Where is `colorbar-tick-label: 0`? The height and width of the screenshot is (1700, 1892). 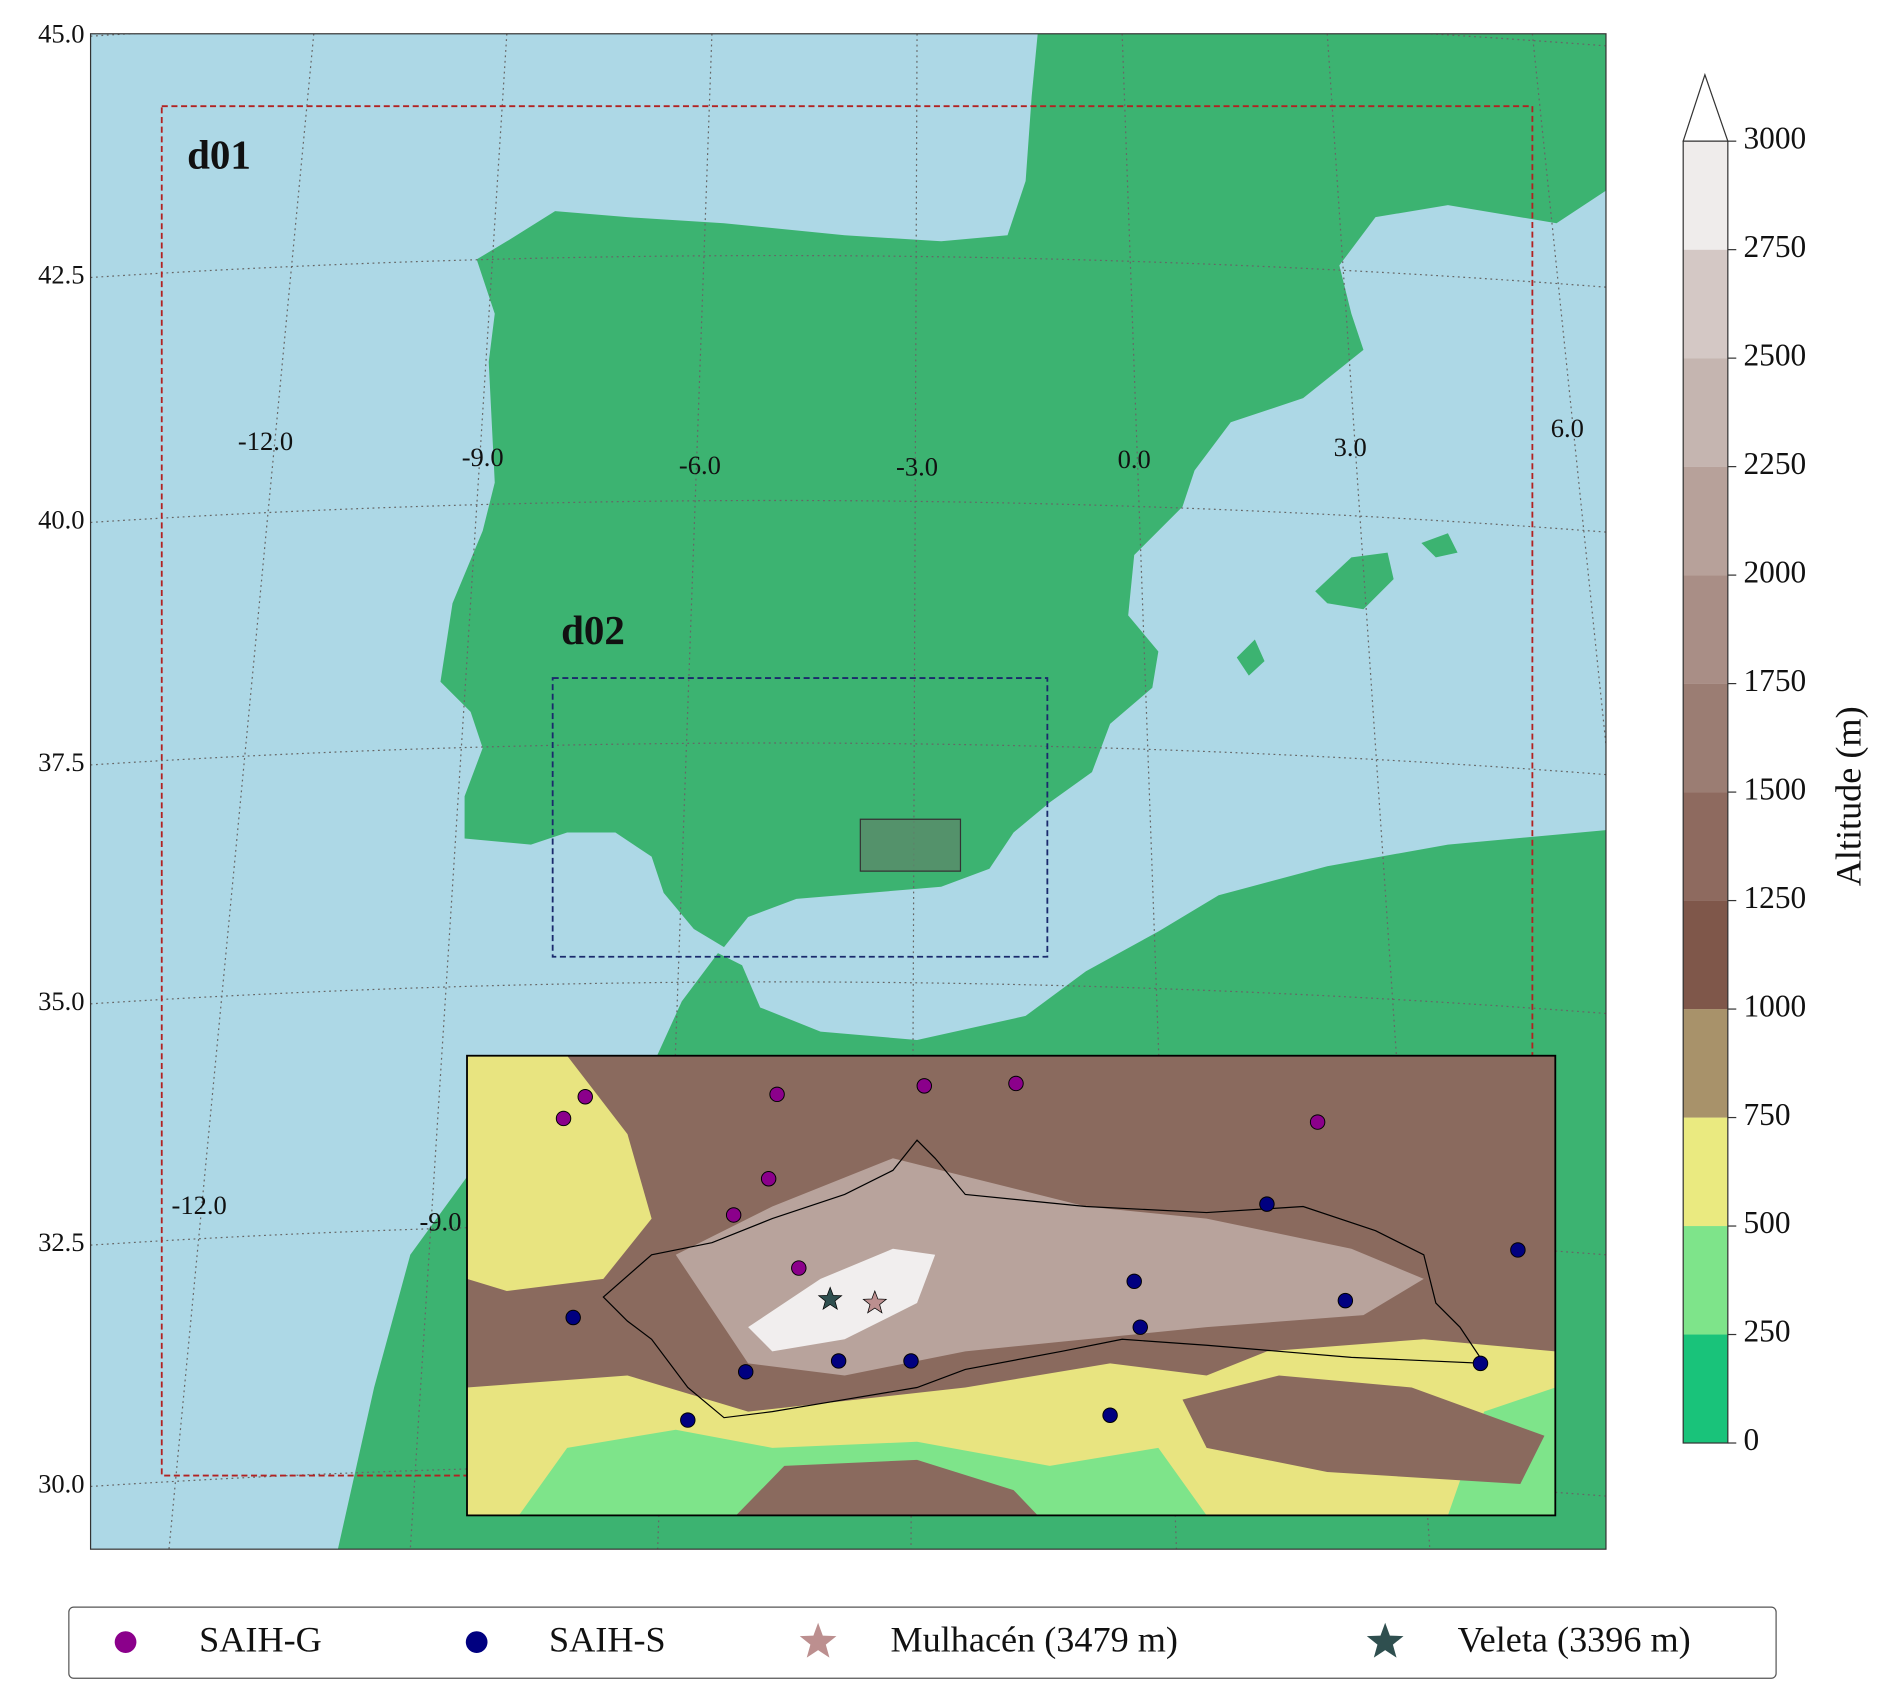 colorbar-tick-label: 0 is located at coordinates (1752, 1439).